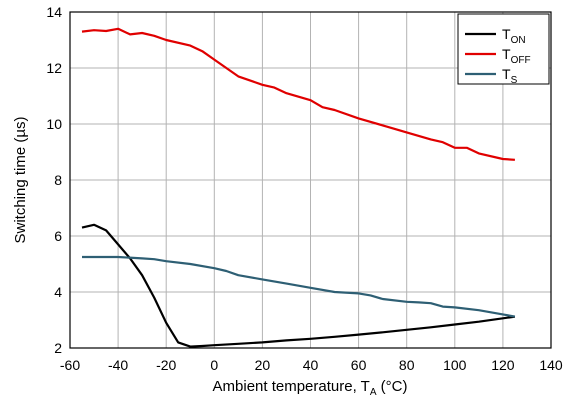 This screenshot has height=404, width=581. What do you see at coordinates (518, 40) in the screenshot?
I see `legend-label-sub: ON` at bounding box center [518, 40].